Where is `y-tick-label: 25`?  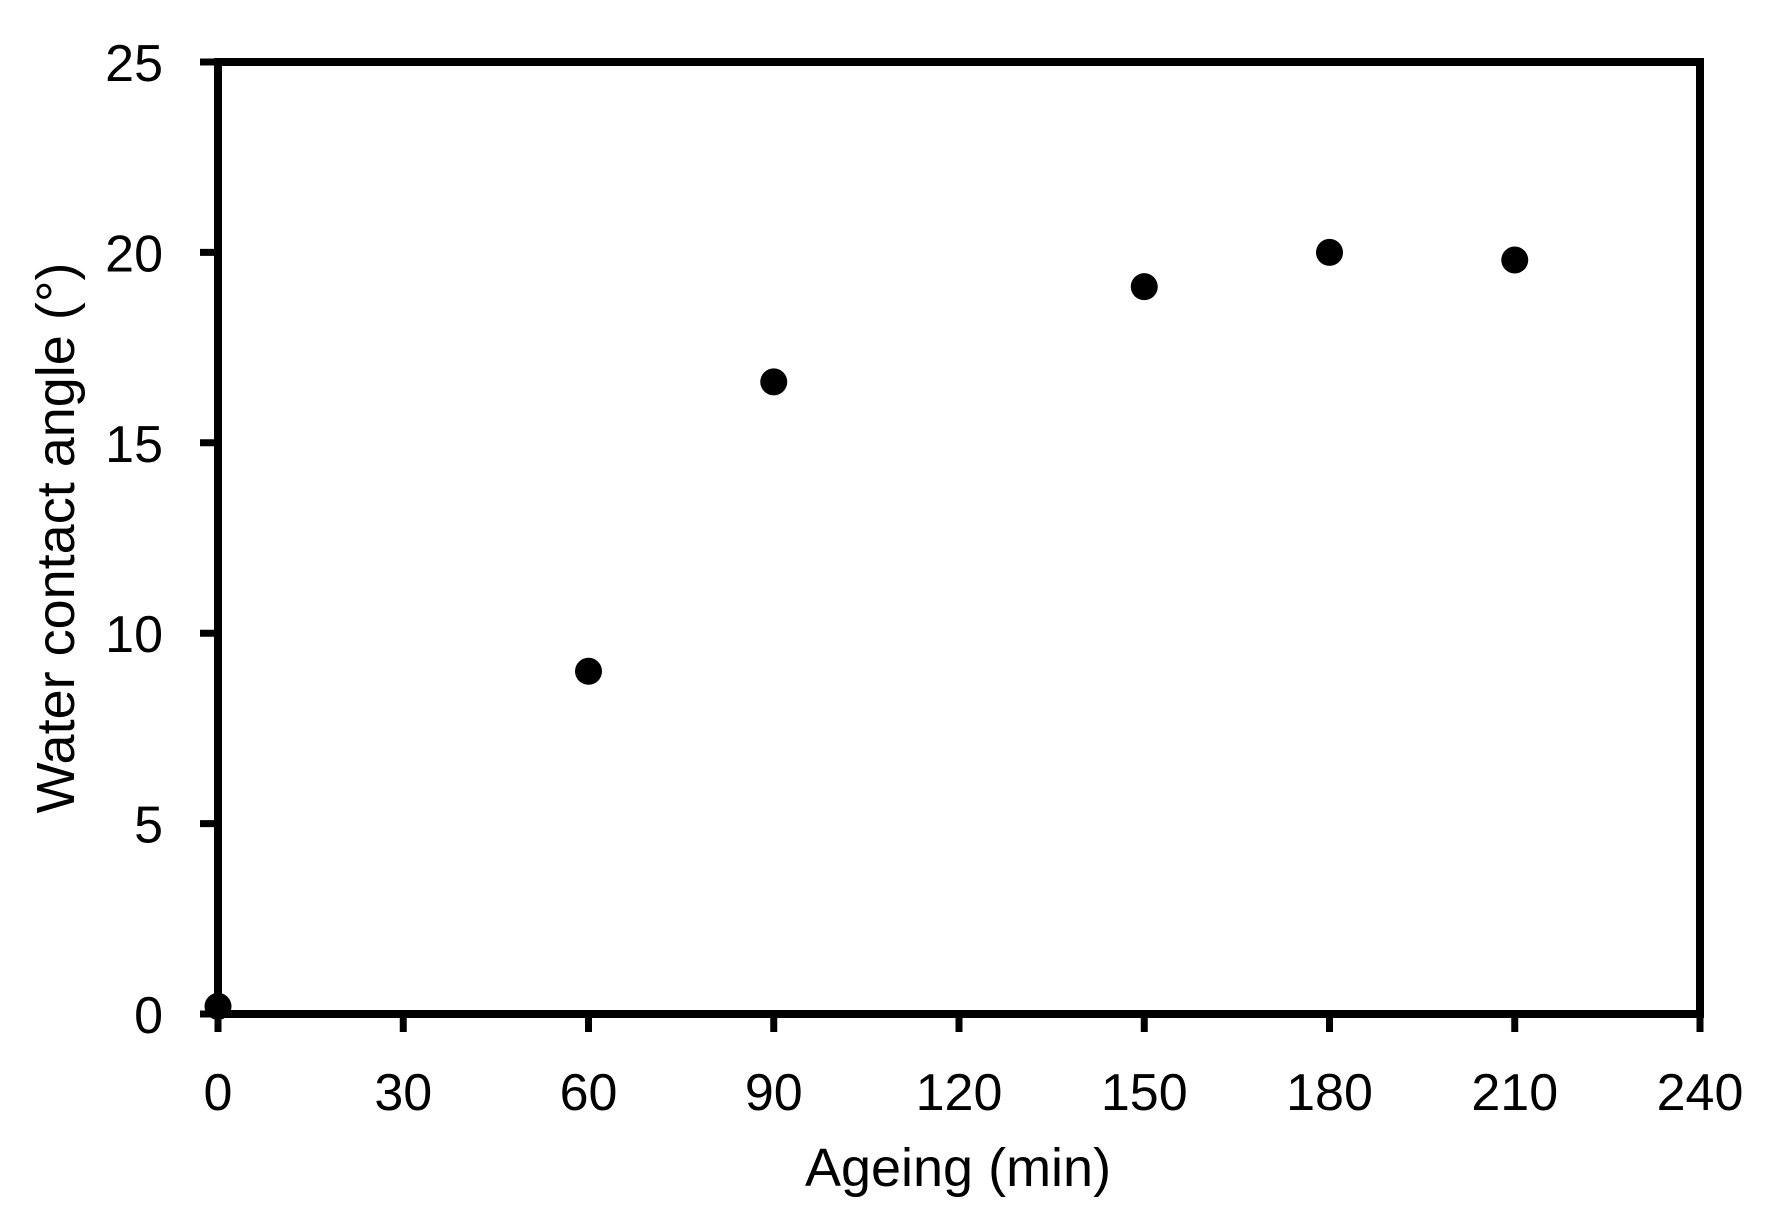
y-tick-label: 25 is located at coordinates (134, 64).